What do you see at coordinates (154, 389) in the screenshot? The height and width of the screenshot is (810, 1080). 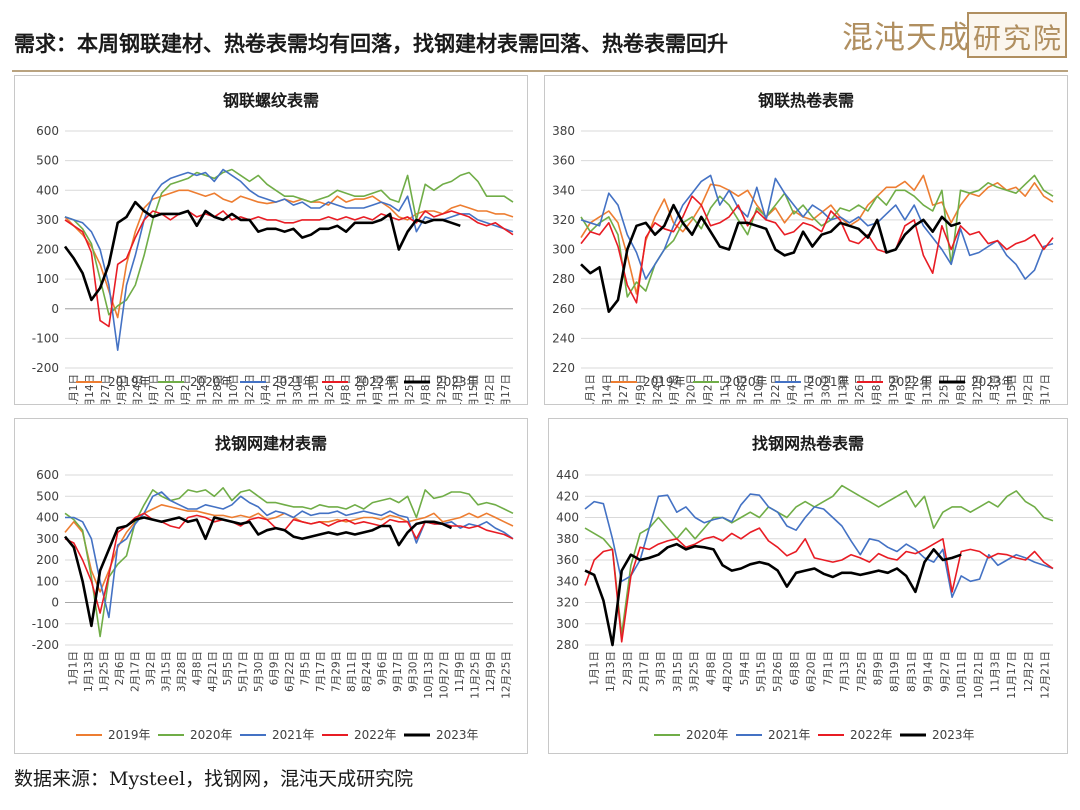 I see `x-tick-label: 3月7日` at bounding box center [154, 389].